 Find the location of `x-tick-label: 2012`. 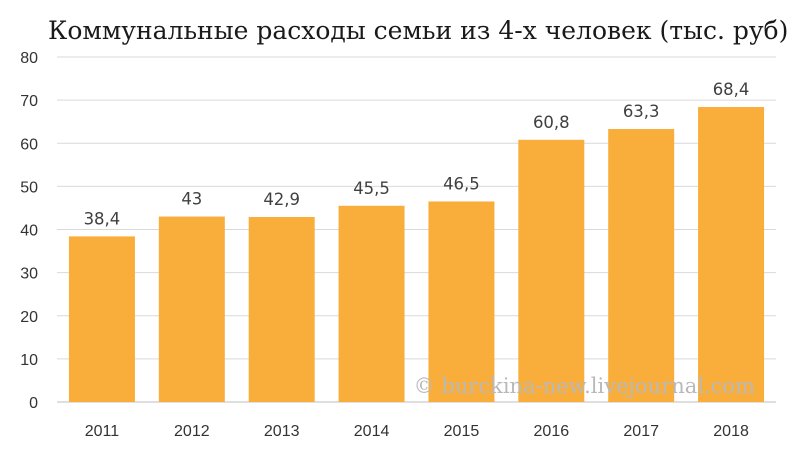

x-tick-label: 2012 is located at coordinates (192, 431).